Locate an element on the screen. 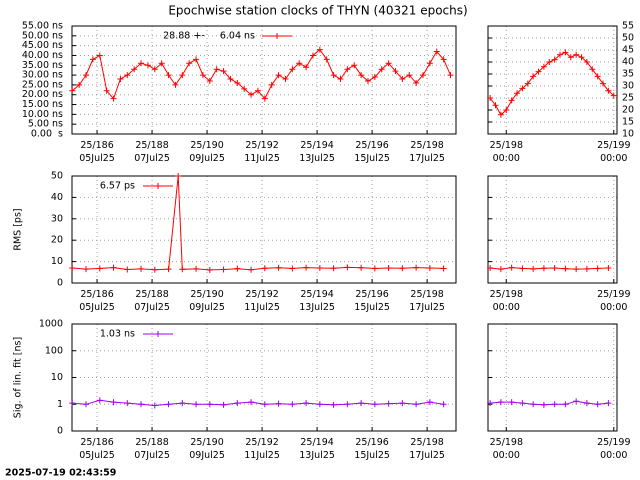  y-tick-label: 30 is located at coordinates (628, 86).